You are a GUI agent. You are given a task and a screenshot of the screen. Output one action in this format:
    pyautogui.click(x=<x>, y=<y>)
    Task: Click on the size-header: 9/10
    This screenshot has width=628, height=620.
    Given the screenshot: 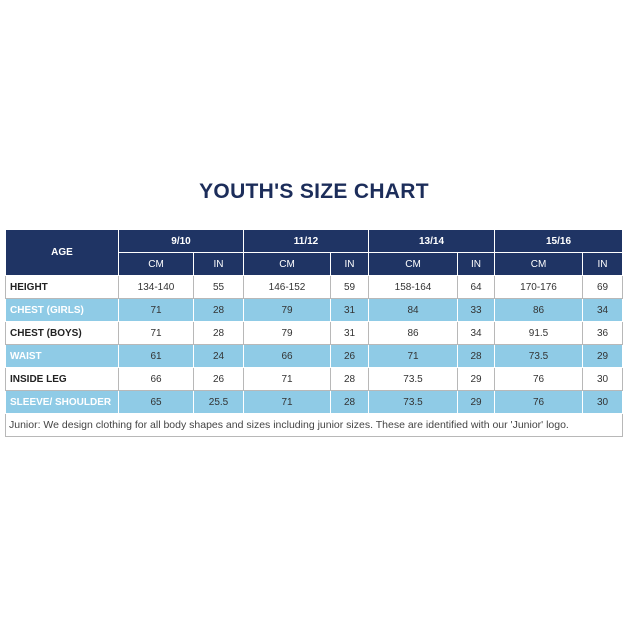 What is the action you would take?
    pyautogui.click(x=181, y=241)
    